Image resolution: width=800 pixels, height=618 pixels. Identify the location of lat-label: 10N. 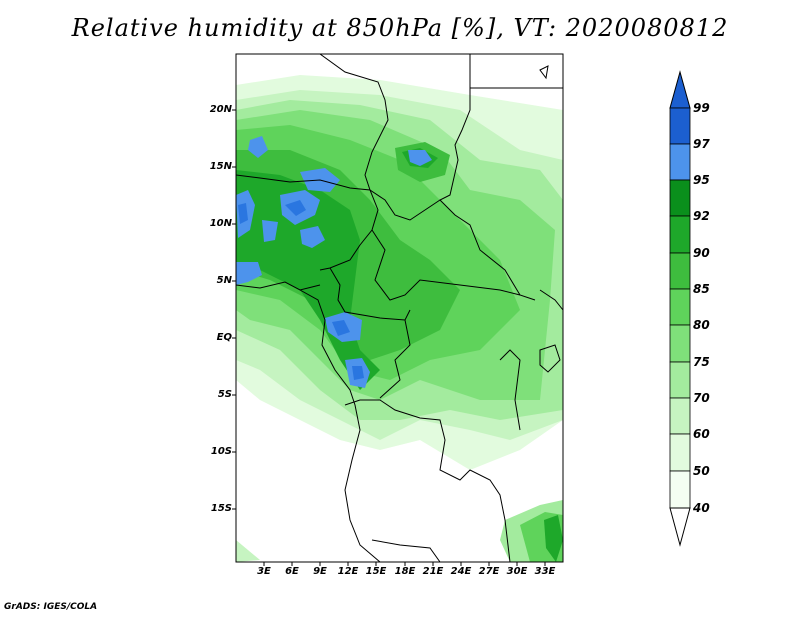
(220, 223).